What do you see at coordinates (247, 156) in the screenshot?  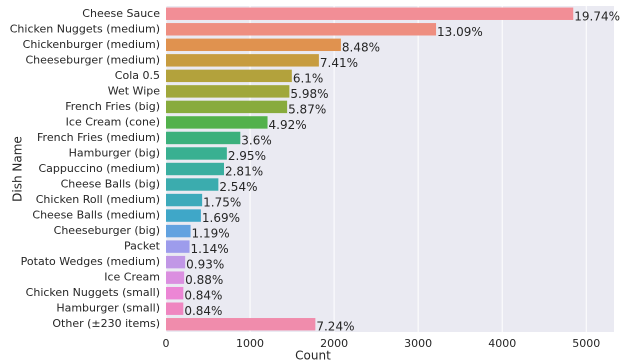 I see `value-label: 2.95%` at bounding box center [247, 156].